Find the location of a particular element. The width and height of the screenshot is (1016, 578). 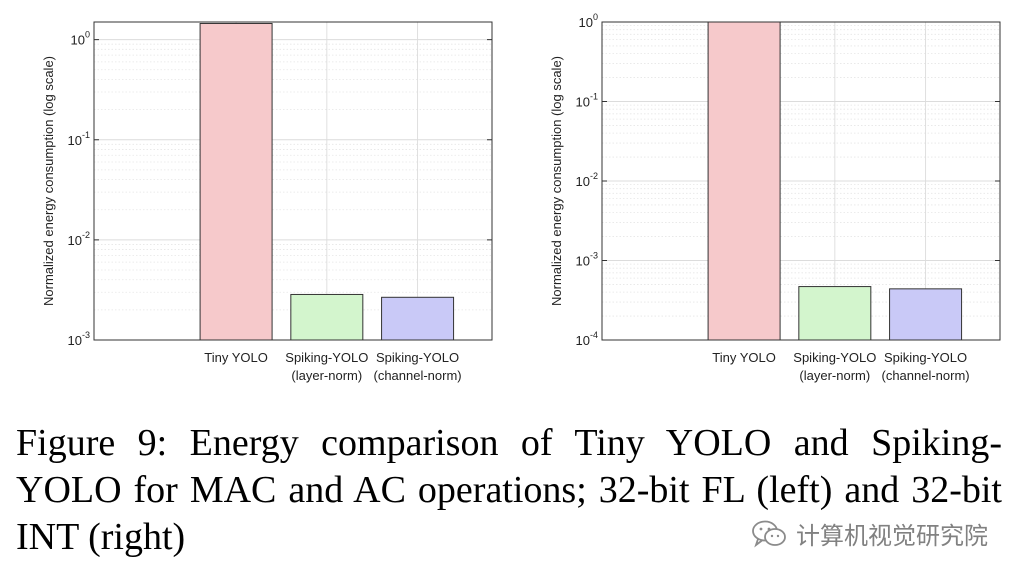

y-tick-label: 10⁻⁴ is located at coordinates (587, 339).